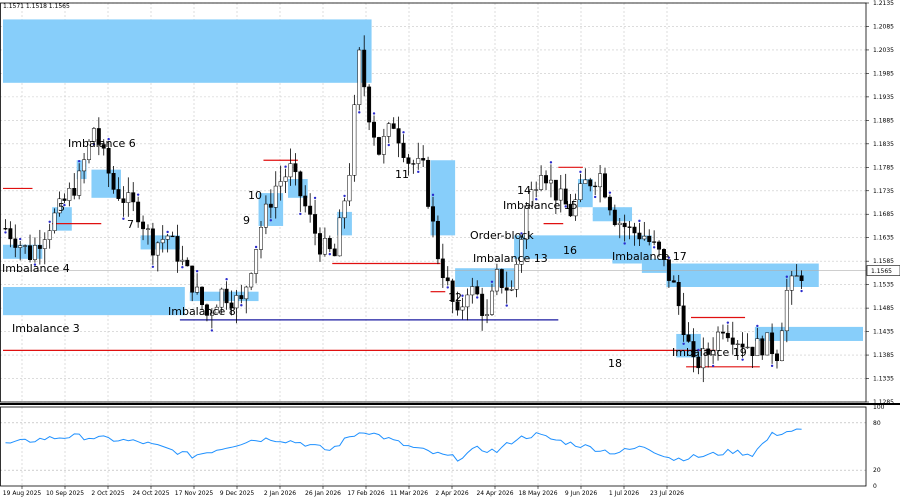  Describe the element at coordinates (323, 493) in the screenshot. I see `time-tick-label: 26 Jan 2026` at that location.